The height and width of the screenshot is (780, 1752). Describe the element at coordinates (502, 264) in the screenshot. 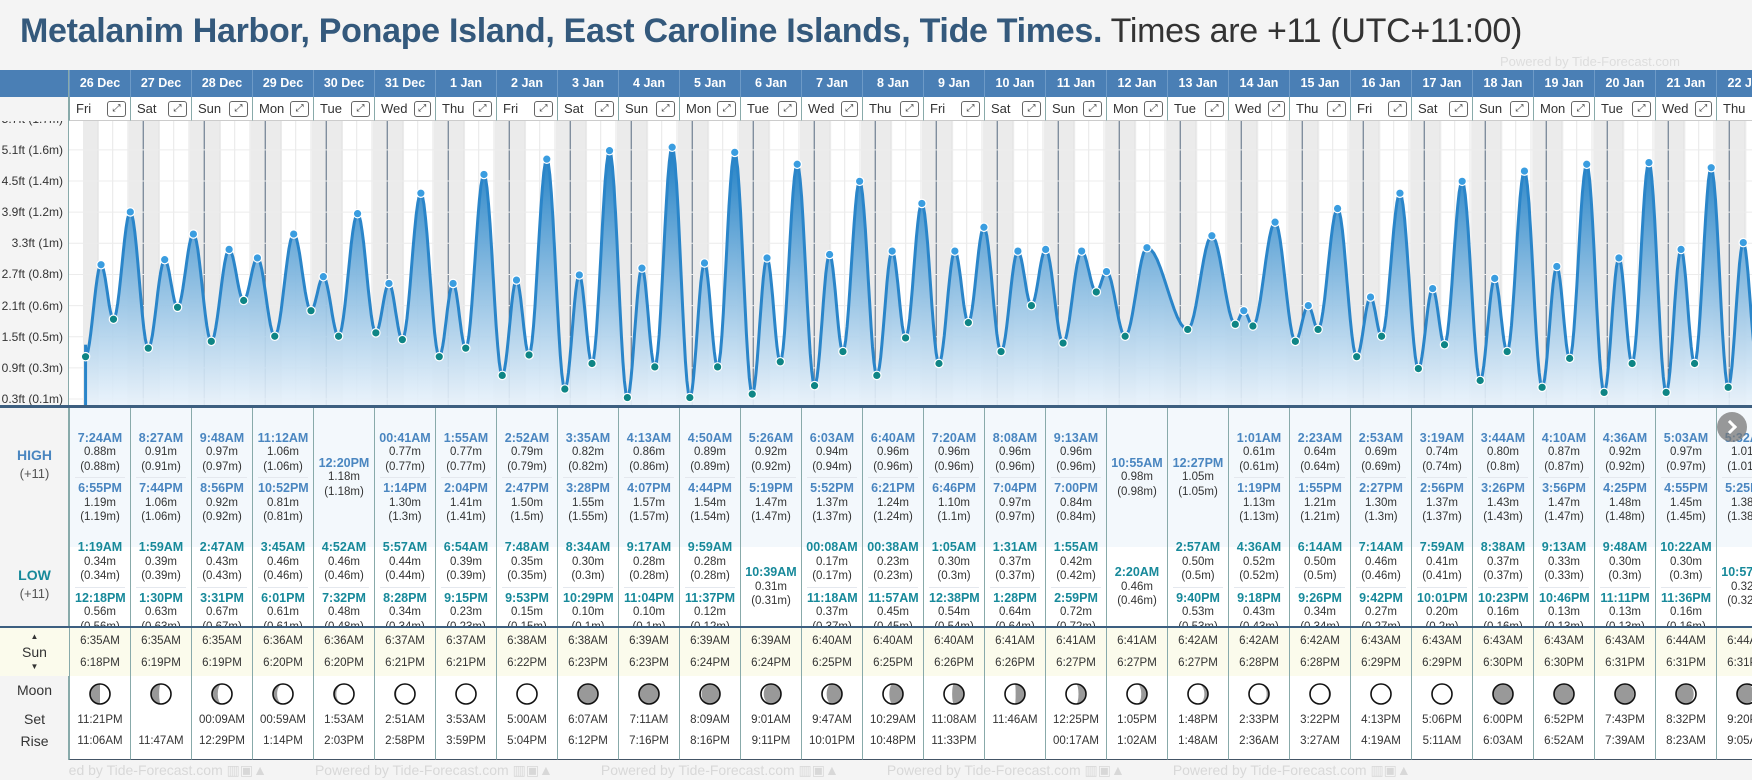

I see `night-shade` at that location.